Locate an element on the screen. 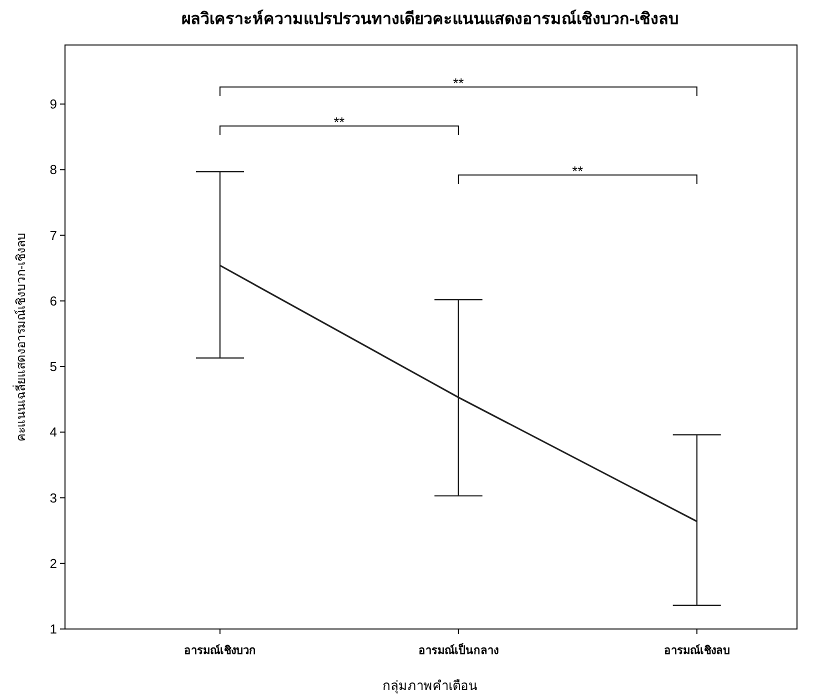 The image size is (837, 700). y-tick-label: 9 is located at coordinates (53, 104).